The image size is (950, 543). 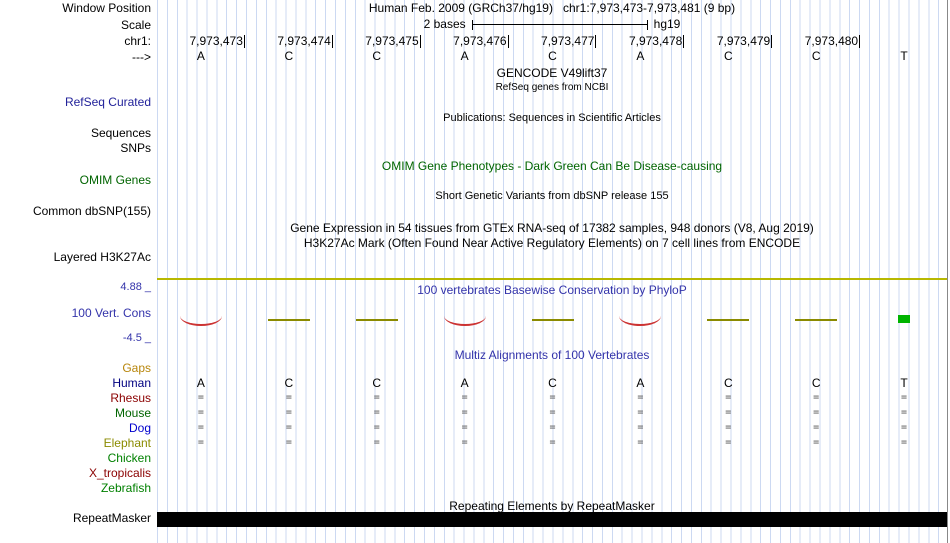 I want to click on h3k27ac-signal-baseline, so click(x=552, y=279).